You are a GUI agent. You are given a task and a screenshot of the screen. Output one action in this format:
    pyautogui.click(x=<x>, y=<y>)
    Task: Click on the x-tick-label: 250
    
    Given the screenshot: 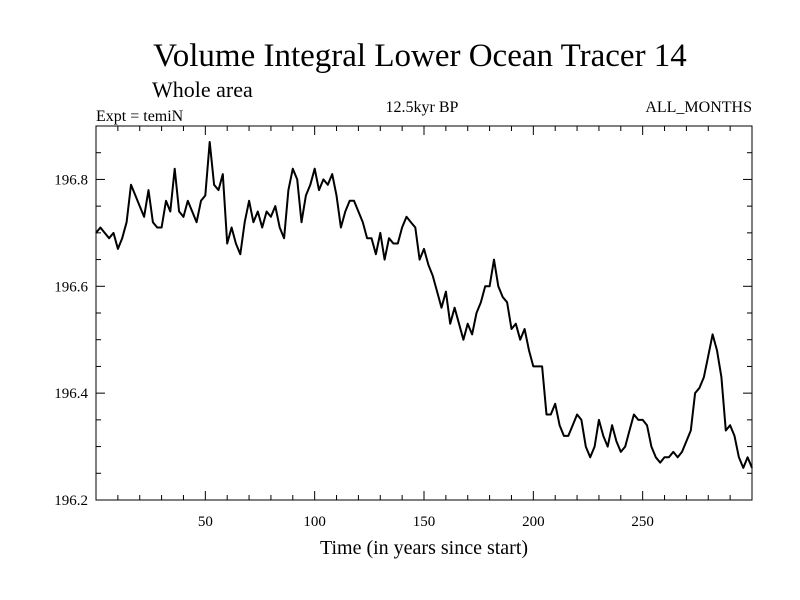 What is the action you would take?
    pyautogui.click(x=642, y=522)
    